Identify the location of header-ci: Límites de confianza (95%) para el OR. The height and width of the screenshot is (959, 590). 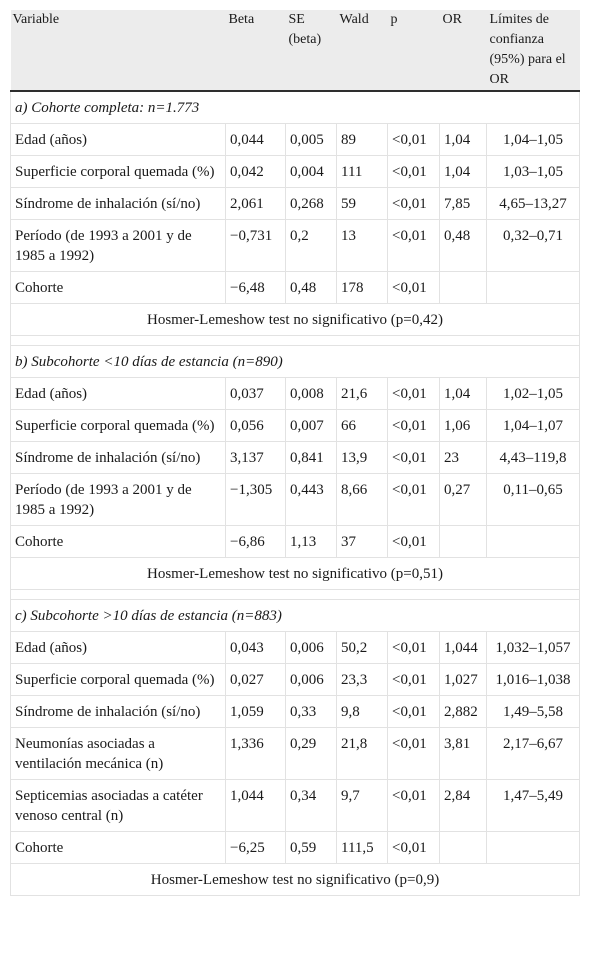
(533, 51).